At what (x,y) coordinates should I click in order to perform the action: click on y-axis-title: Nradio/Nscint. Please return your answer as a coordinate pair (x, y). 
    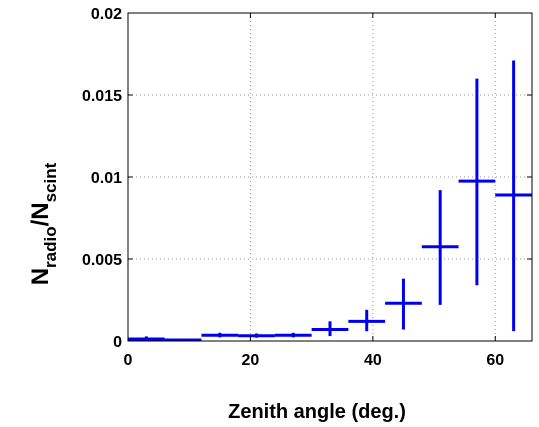
    Looking at the image, I should click on (43, 223).